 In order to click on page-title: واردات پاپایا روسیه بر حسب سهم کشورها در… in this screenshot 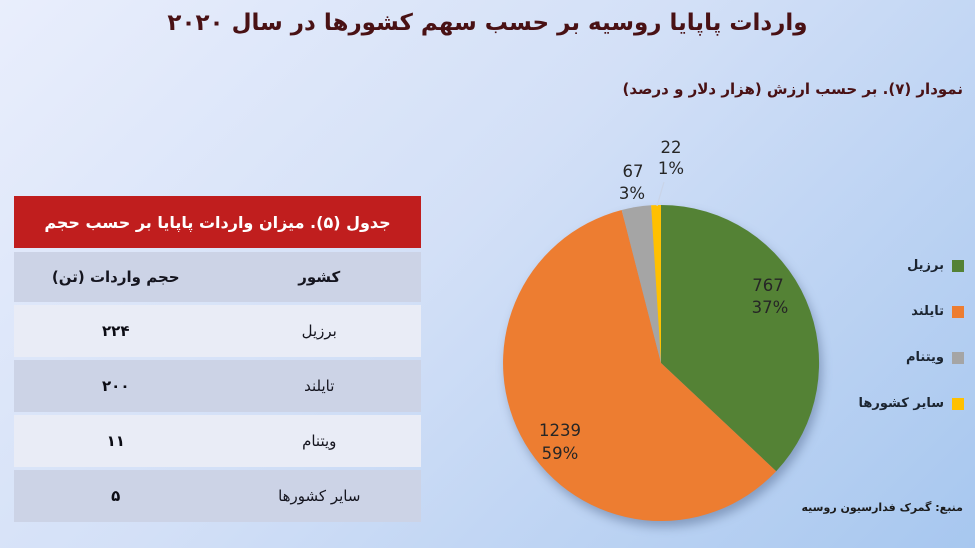, I will do `click(487, 23)`.